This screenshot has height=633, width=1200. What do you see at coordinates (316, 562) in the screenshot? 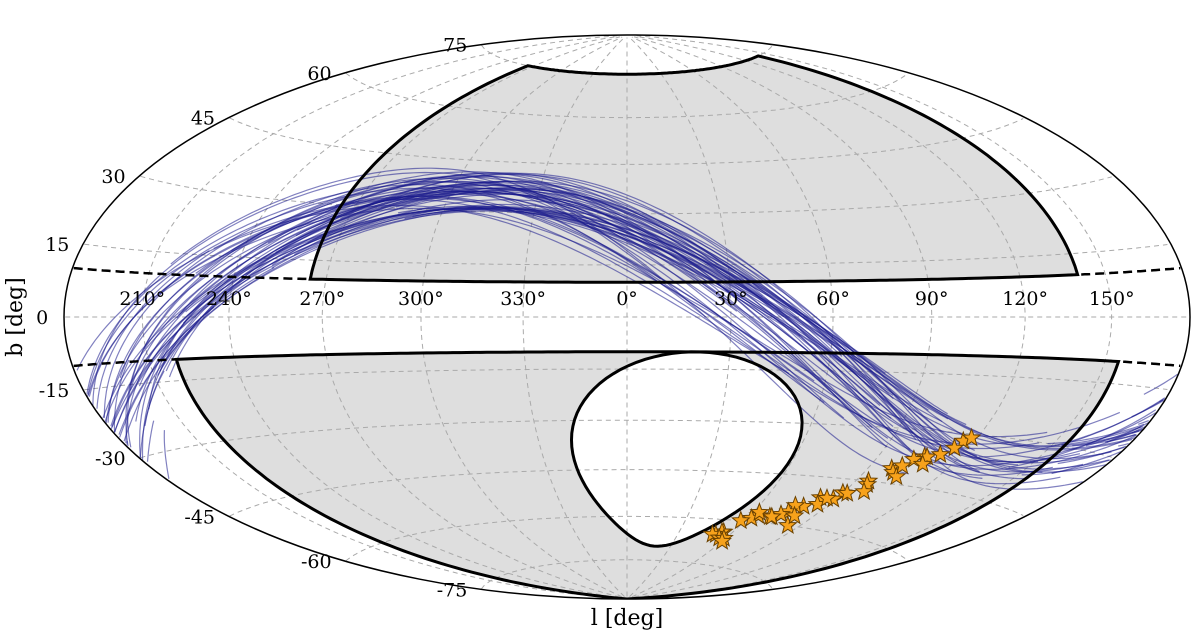
I see `y-tick-label: -60` at bounding box center [316, 562].